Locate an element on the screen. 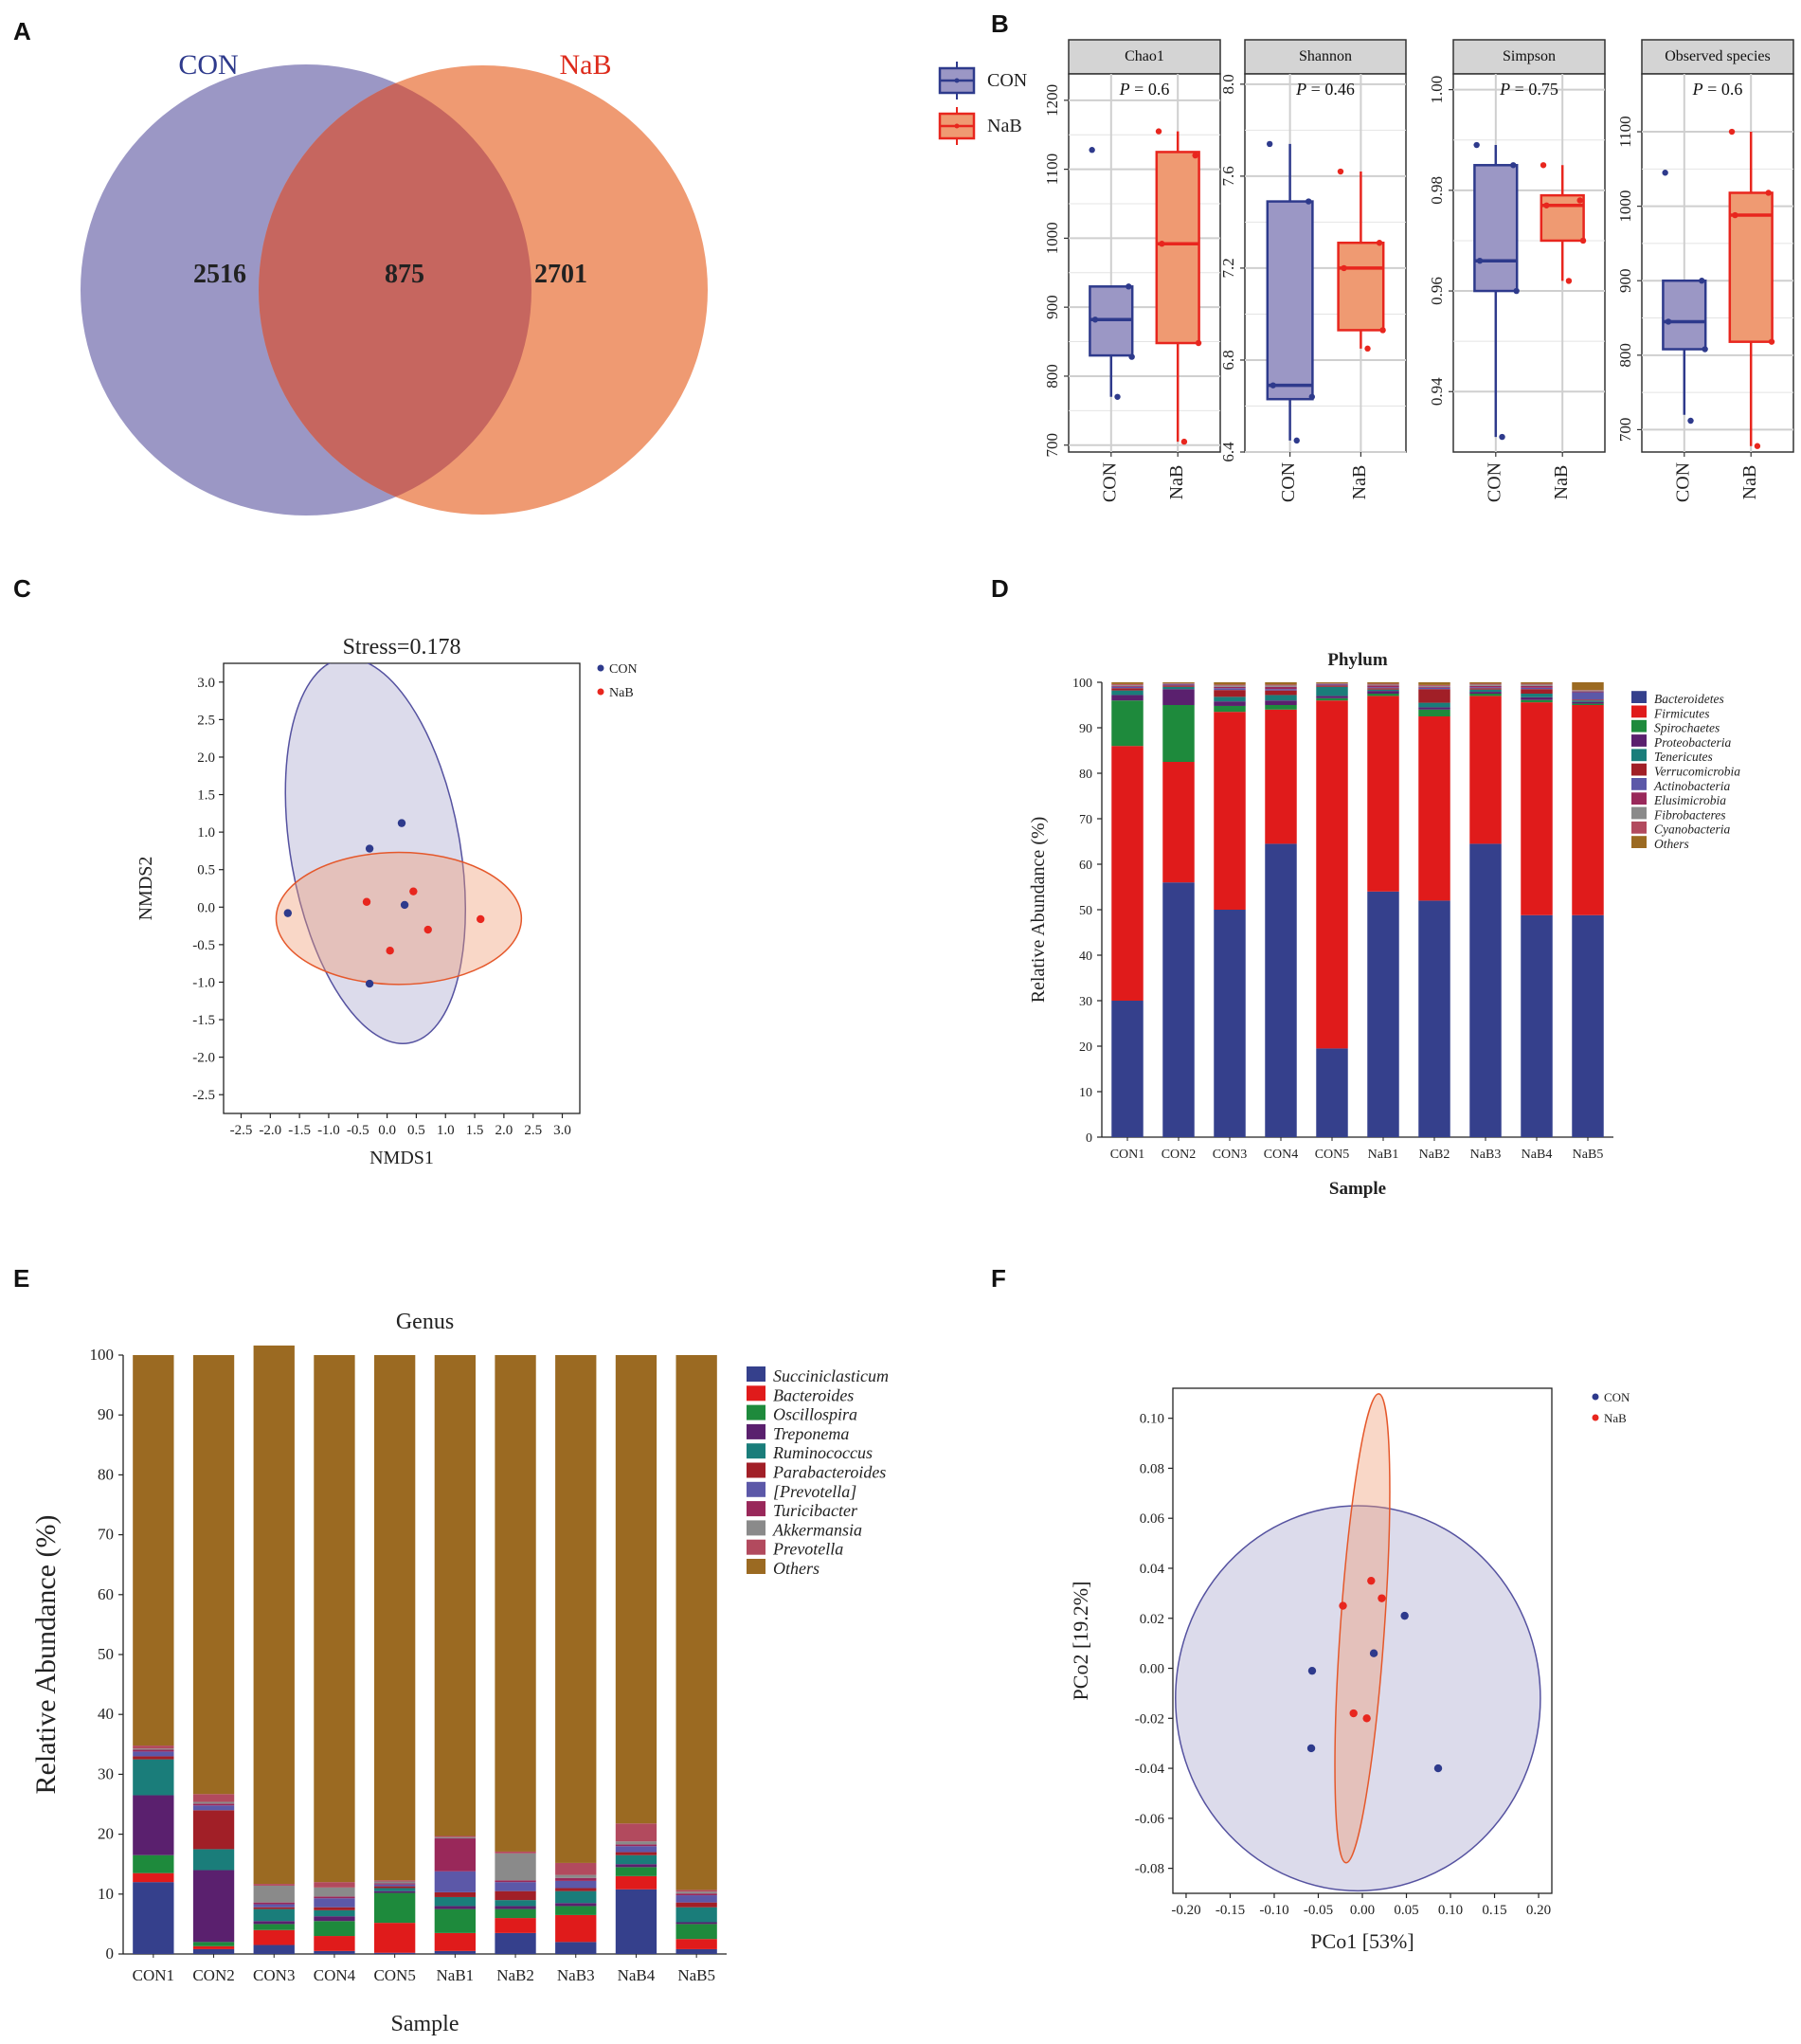 The image size is (1801, 2044). y-tick-label: 0.96 is located at coordinates (1437, 291).